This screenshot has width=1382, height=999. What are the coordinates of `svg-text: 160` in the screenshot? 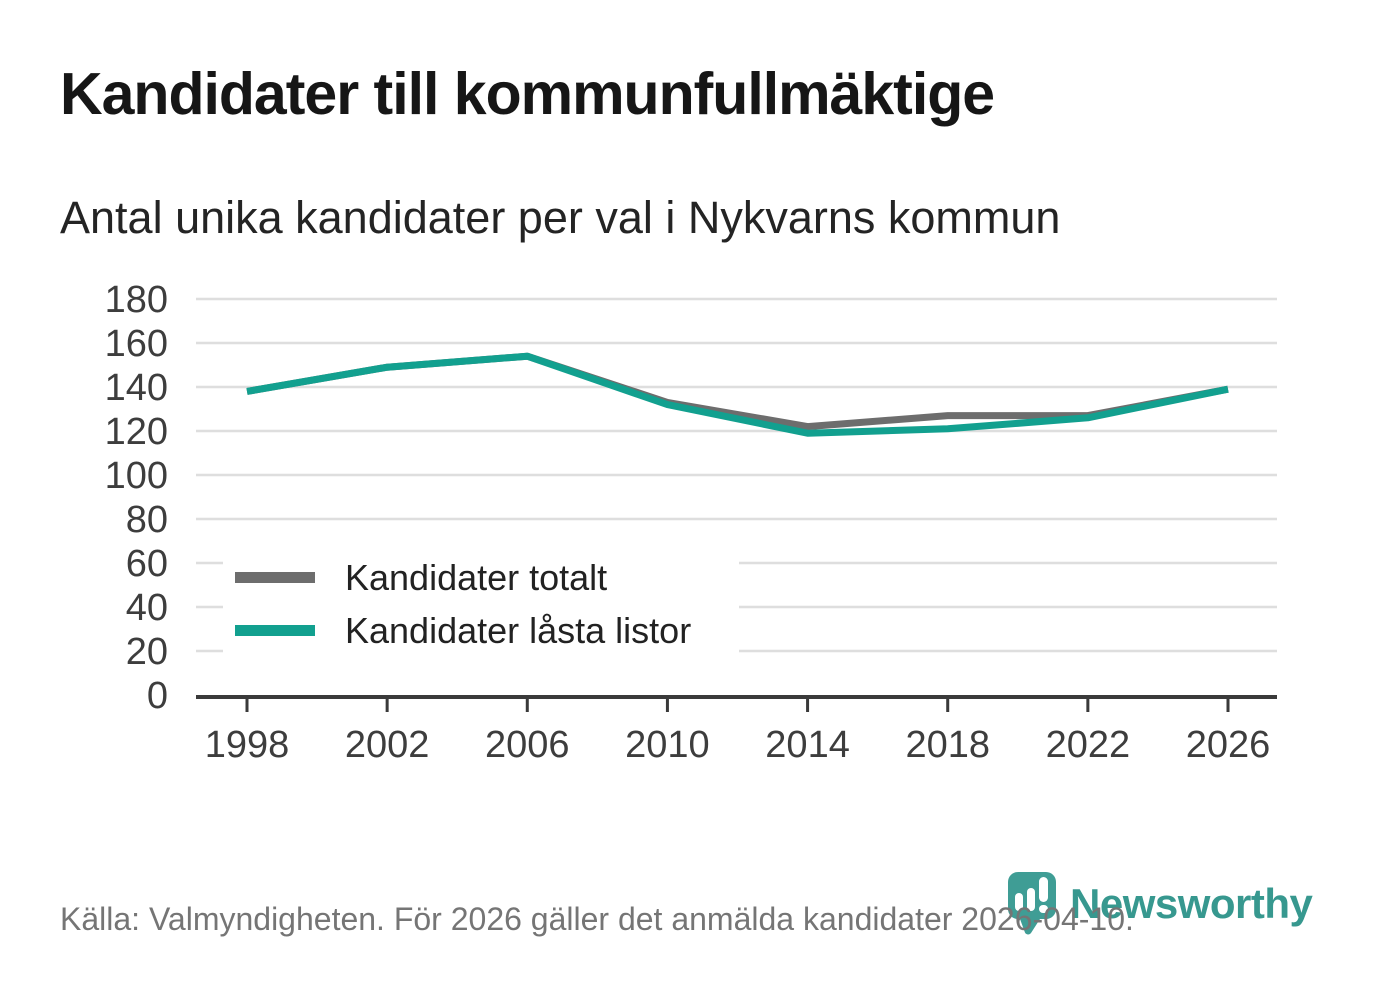 It's located at (136, 344).